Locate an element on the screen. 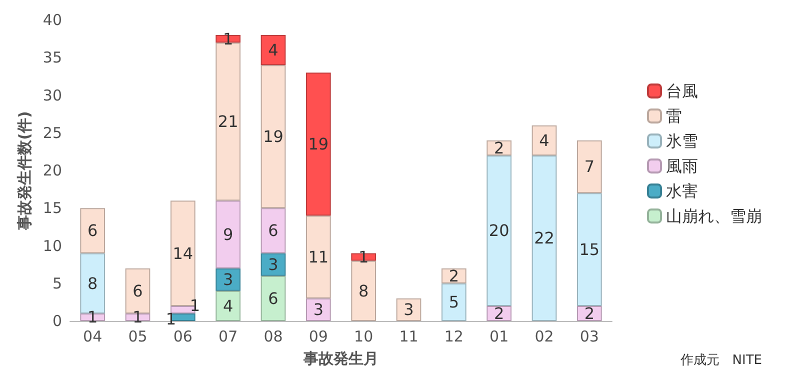 The height and width of the screenshot is (387, 800). x-tick-label: 10 is located at coordinates (364, 337).